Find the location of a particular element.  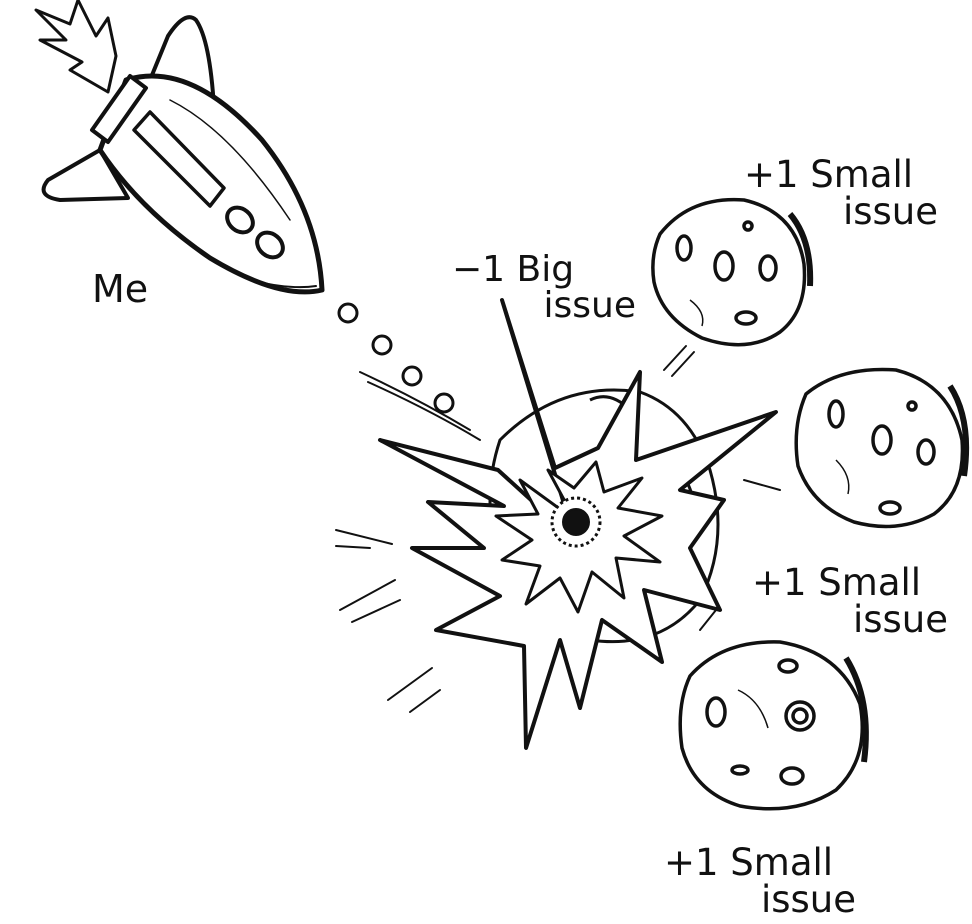

small-issue-label-bottom: +1 Small issue is located at coordinates (762, 881).